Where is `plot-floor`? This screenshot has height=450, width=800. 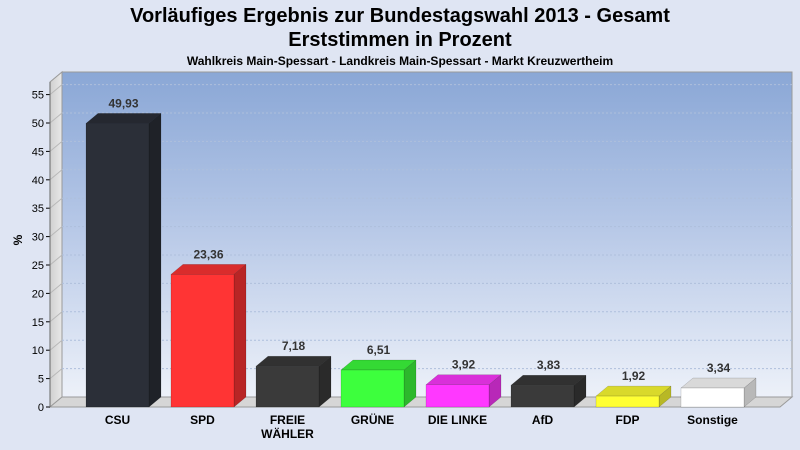 plot-floor is located at coordinates (421, 402).